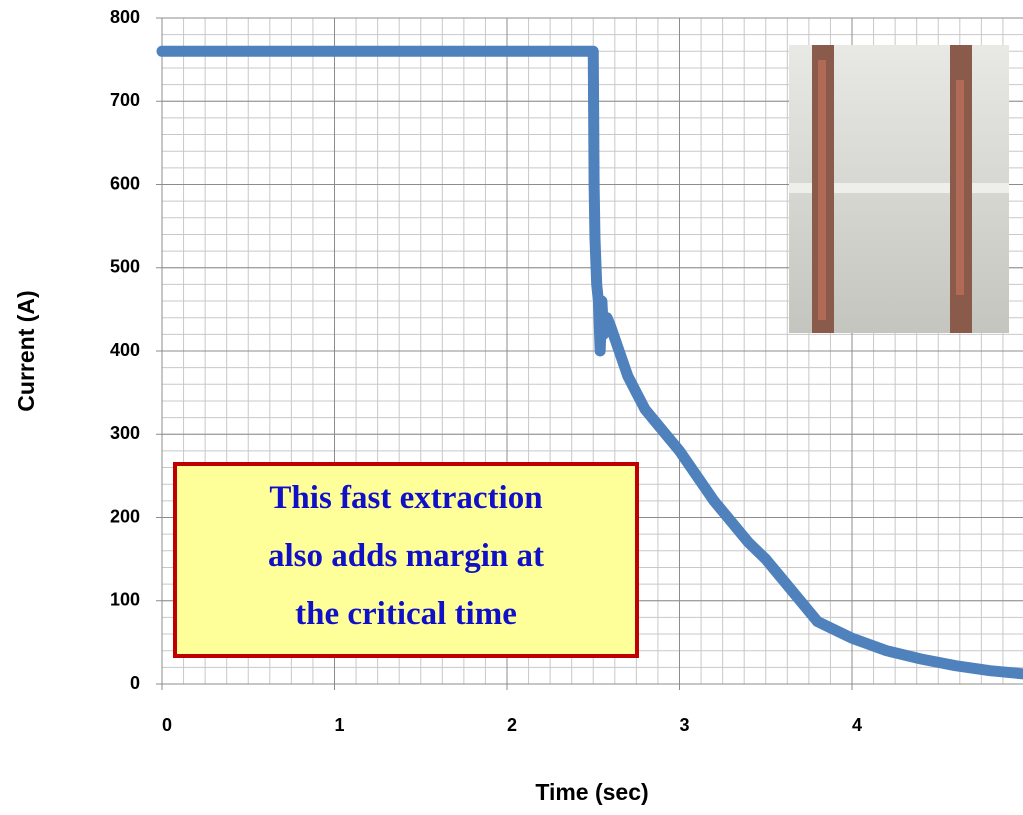 This screenshot has height=815, width=1023. Describe the element at coordinates (125, 17) in the screenshot. I see `y-tick-label: 800` at that location.